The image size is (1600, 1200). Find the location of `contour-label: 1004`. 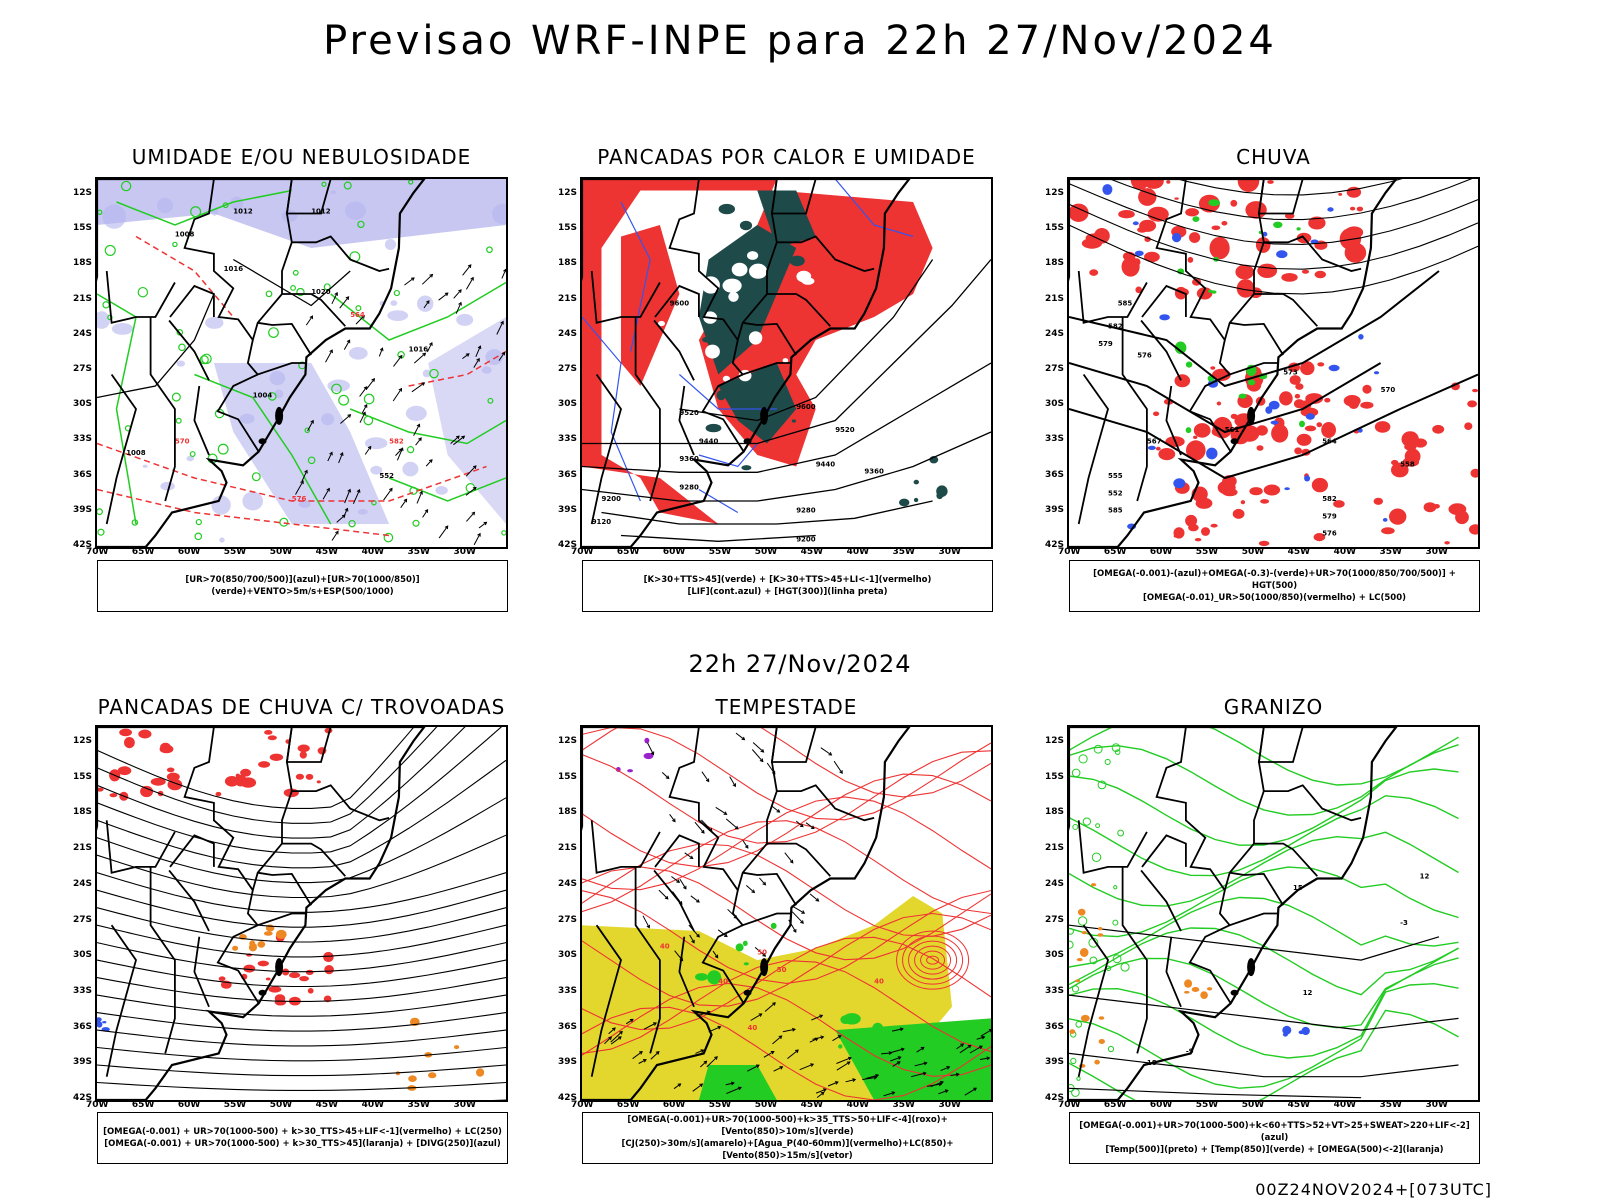

contour-label: 1004 is located at coordinates (263, 396).